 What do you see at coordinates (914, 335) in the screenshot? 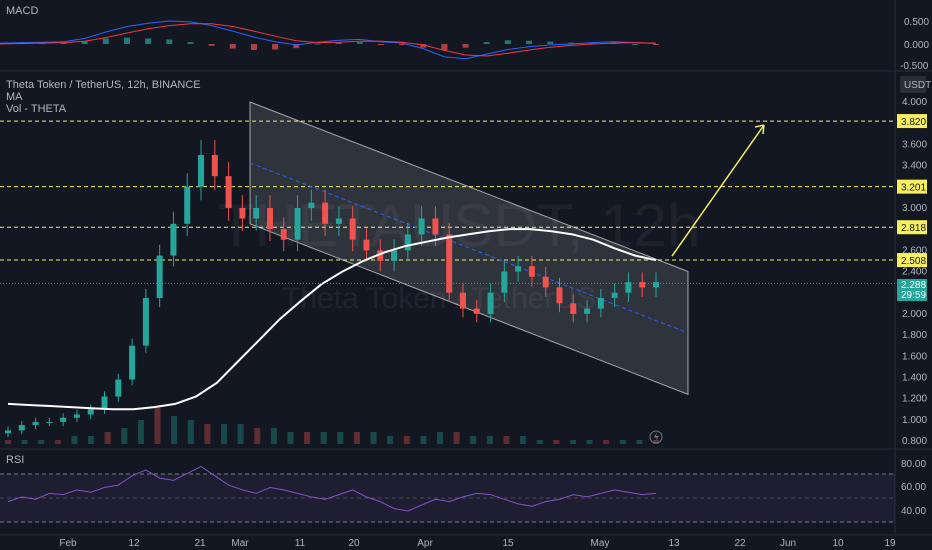
I see `price-tick: 1.800` at bounding box center [914, 335].